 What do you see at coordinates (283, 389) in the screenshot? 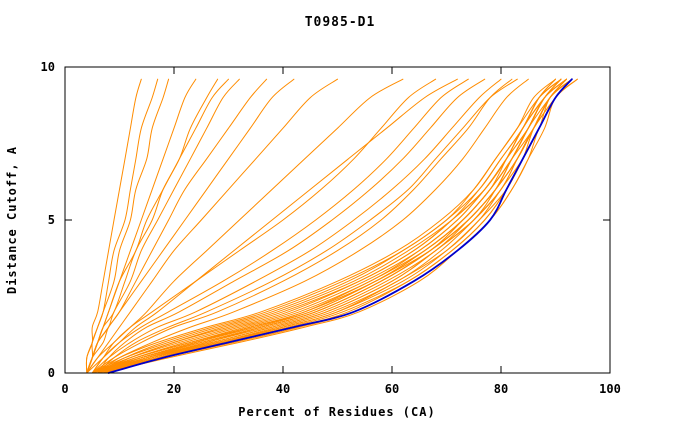
I see `x-tick-label: 40` at bounding box center [283, 389].